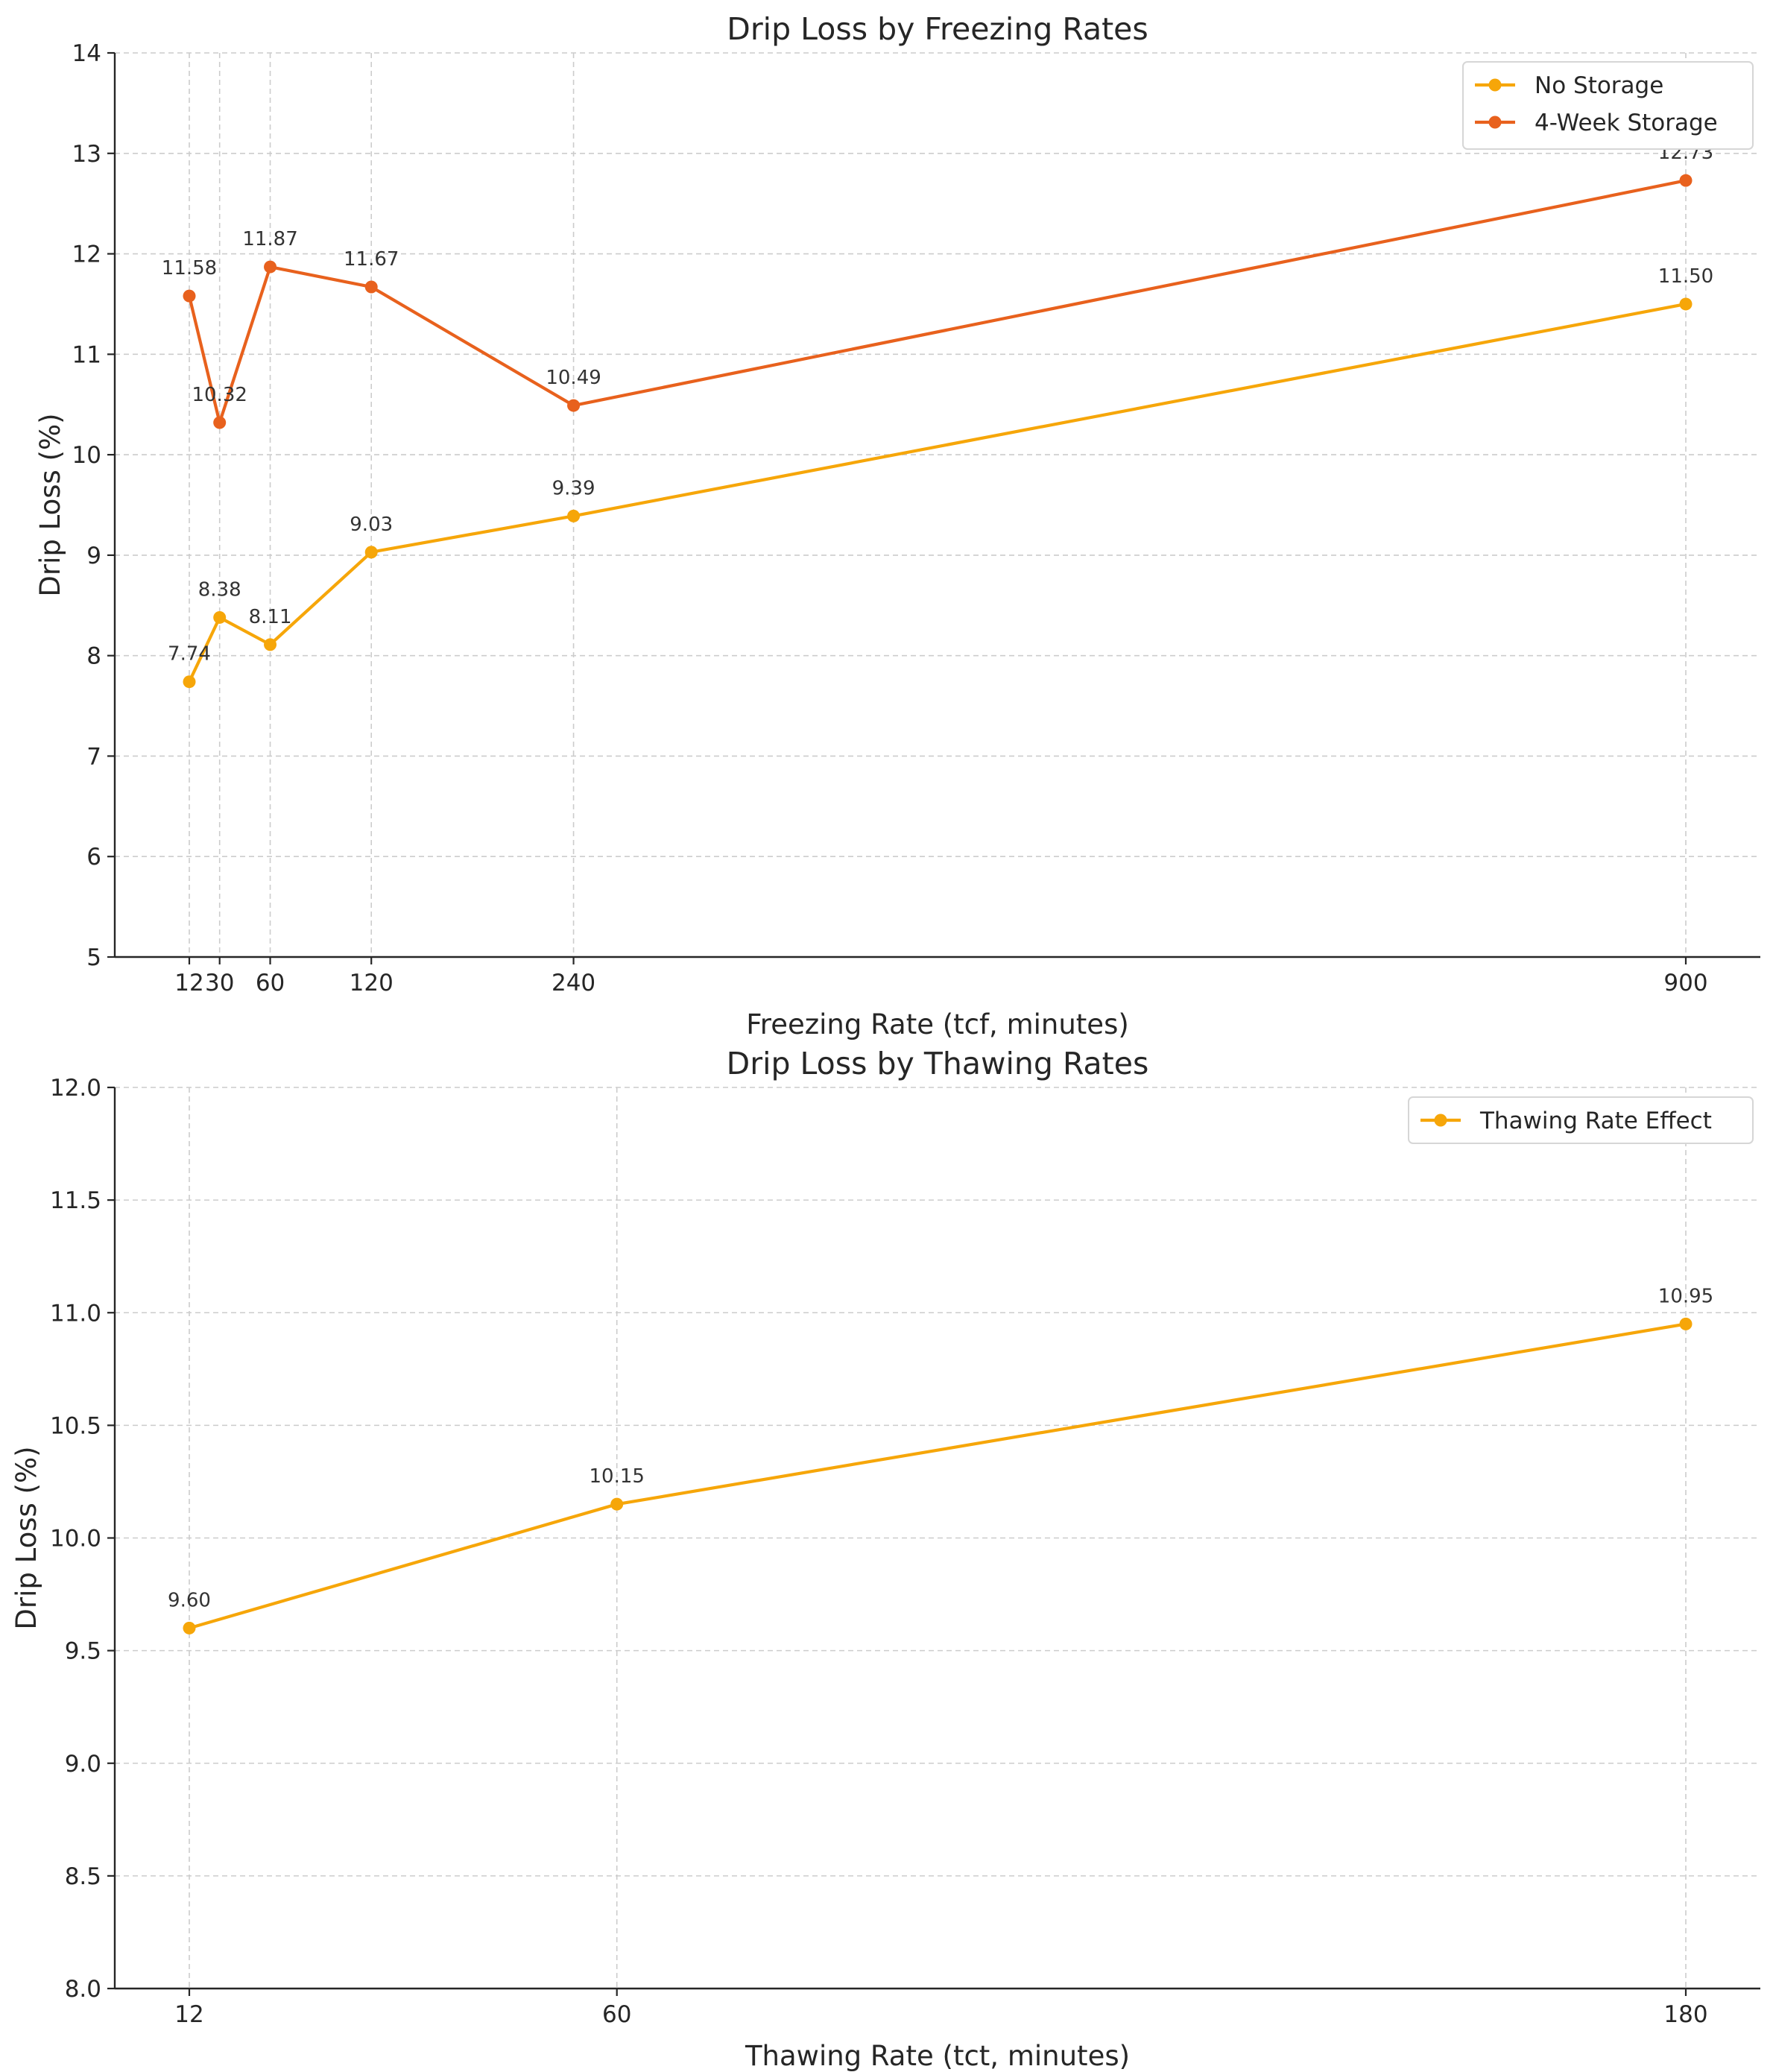 This screenshot has height=2072, width=1773. I want to click on x-axis-label: Thawing Rate (tct, minutes), so click(938, 2056).